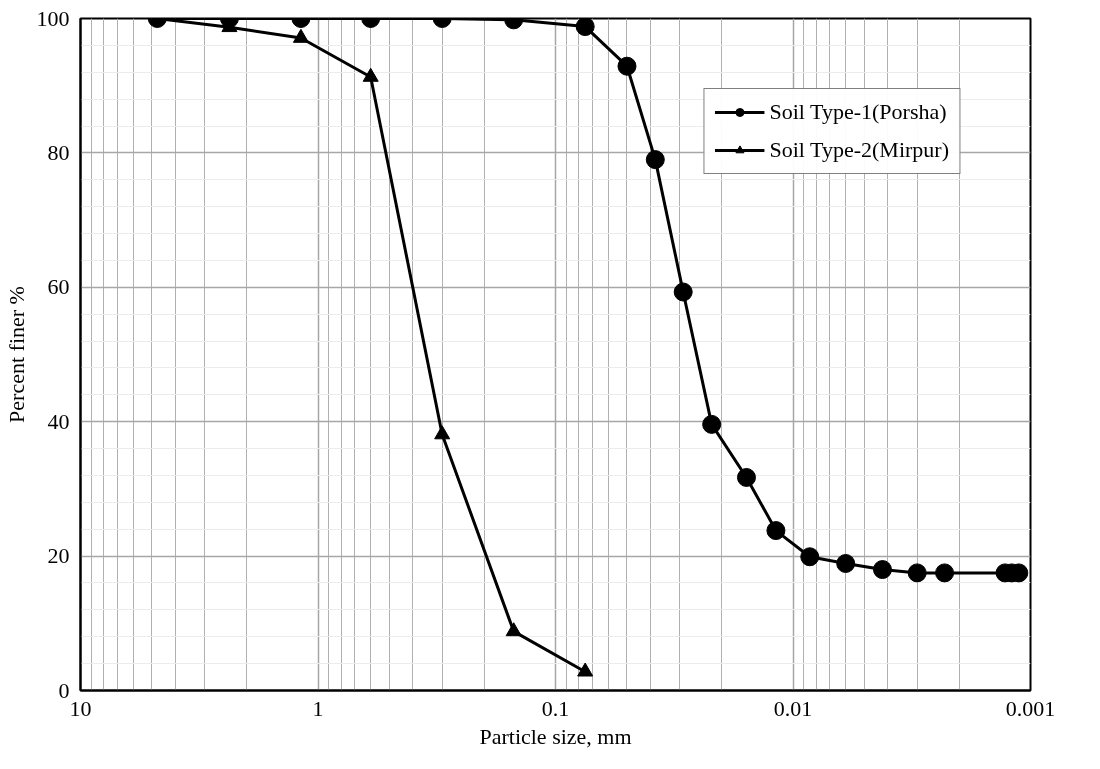  I want to click on legend-label: Soil Type-1(Porsha), so click(858, 112).